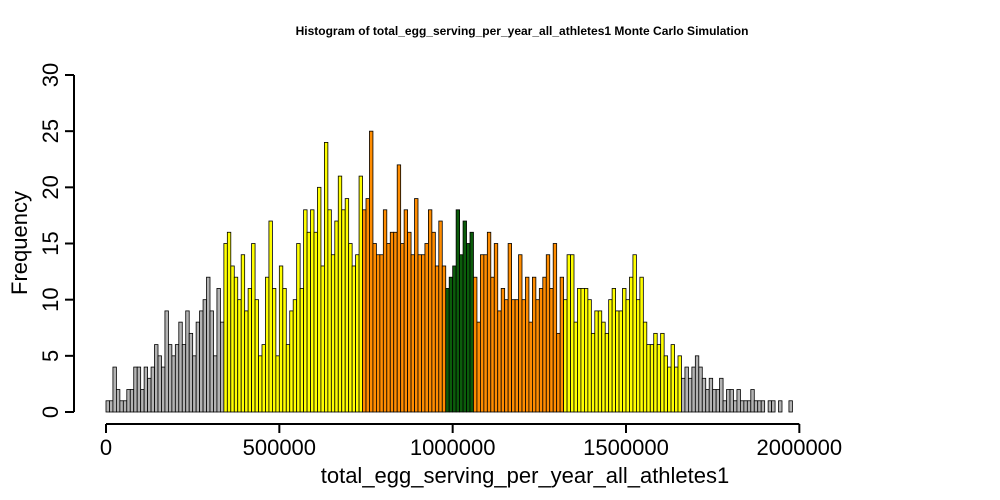 This screenshot has height=500, width=1000. I want to click on y-tick-label: 0, so click(50, 412).